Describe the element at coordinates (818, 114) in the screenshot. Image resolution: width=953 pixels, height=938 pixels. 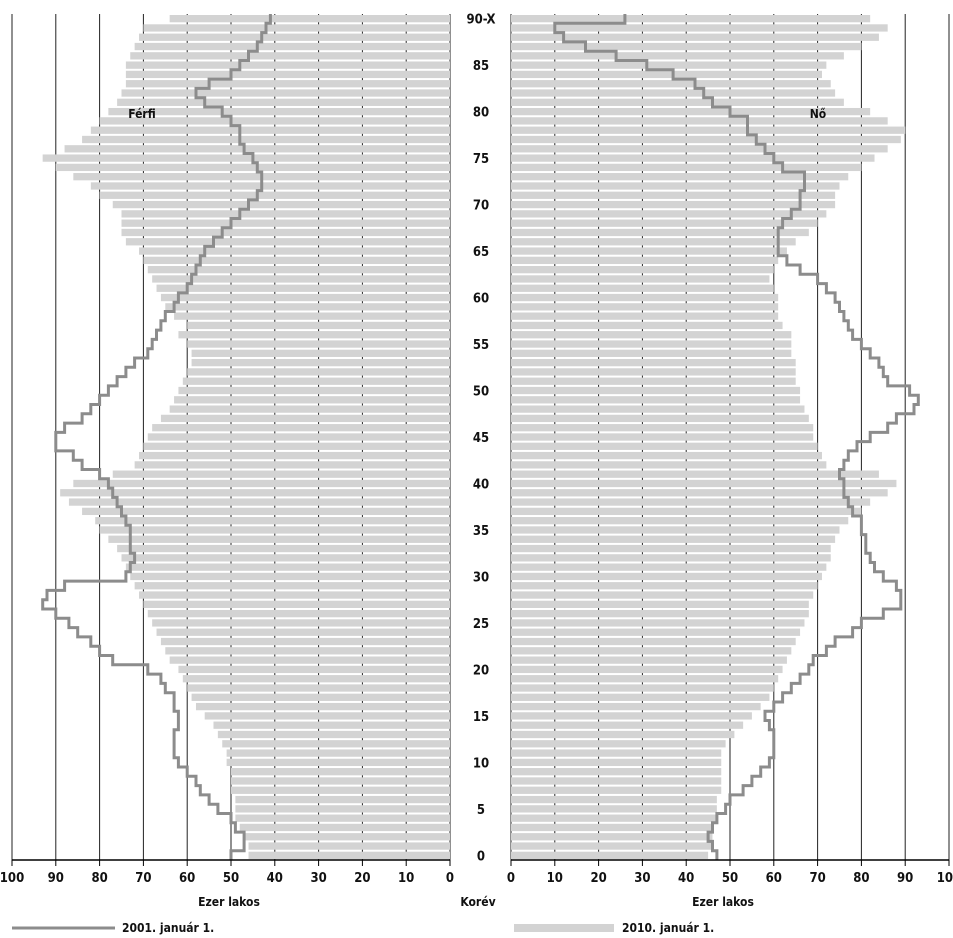
I see `female-panel-label: Nő` at that location.